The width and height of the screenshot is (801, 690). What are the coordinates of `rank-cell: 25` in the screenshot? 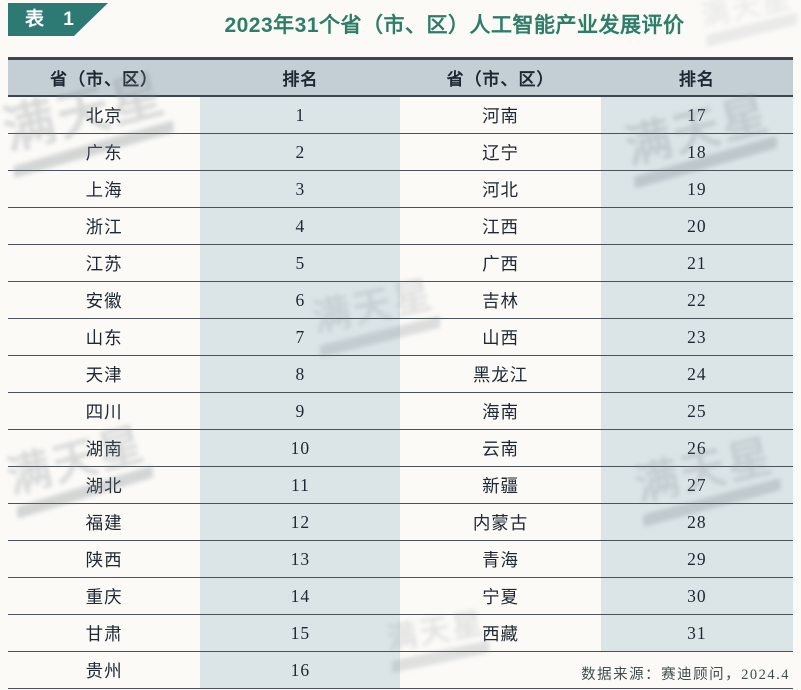 It's located at (696, 411).